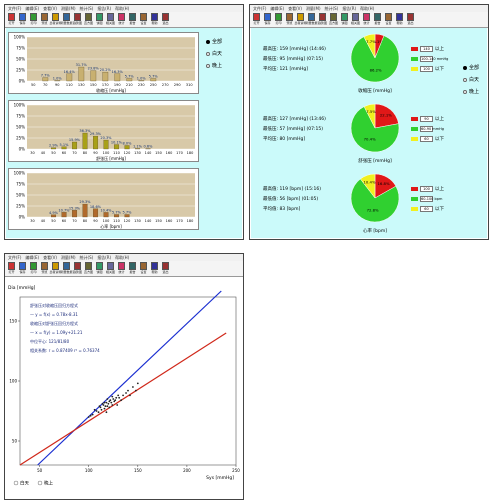  I want to click on threshold-input: 140, so click(426, 49).